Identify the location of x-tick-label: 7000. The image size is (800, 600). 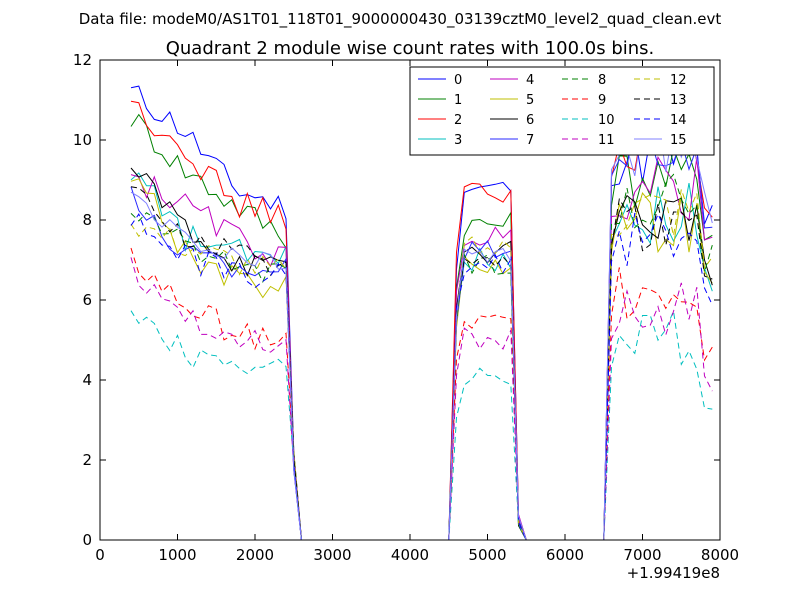
(642, 555).